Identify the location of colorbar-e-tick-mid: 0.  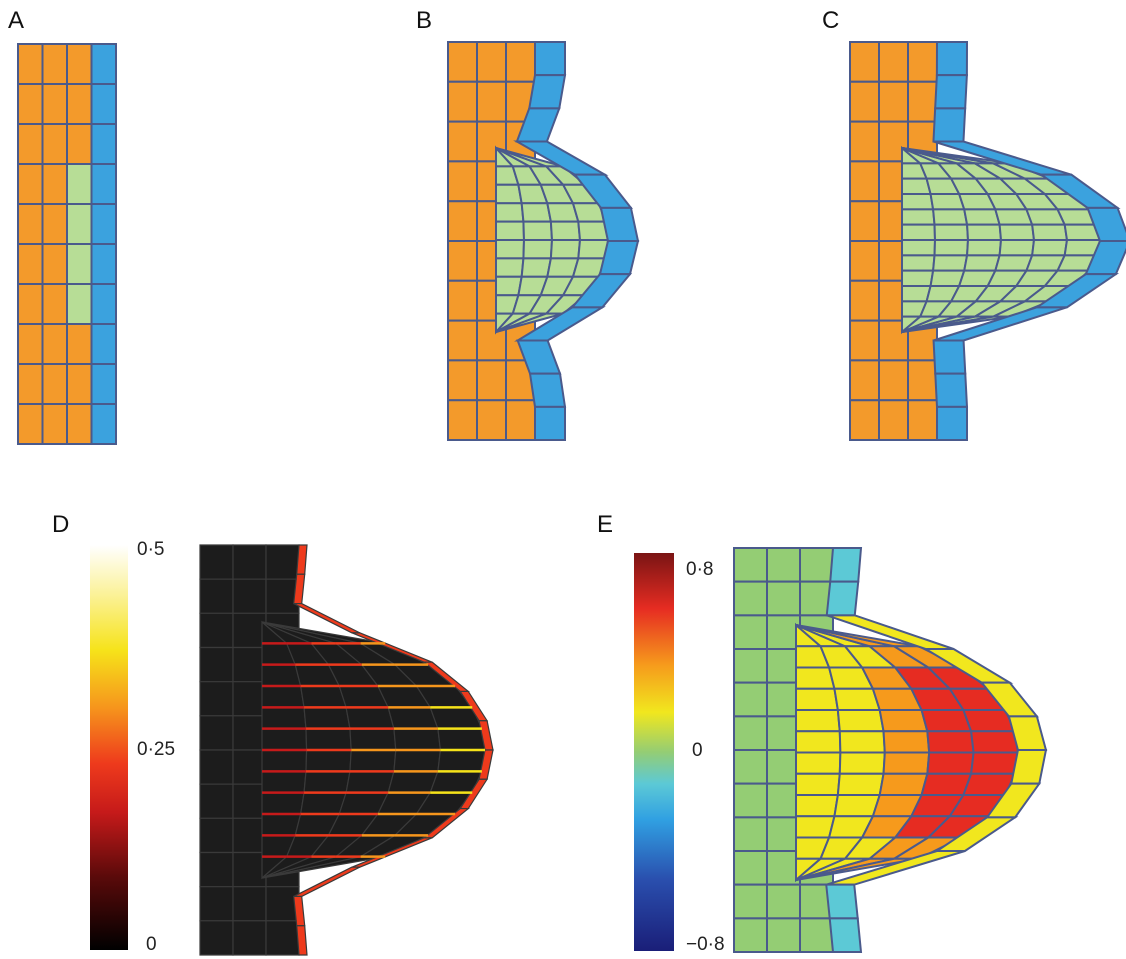
(697, 750).